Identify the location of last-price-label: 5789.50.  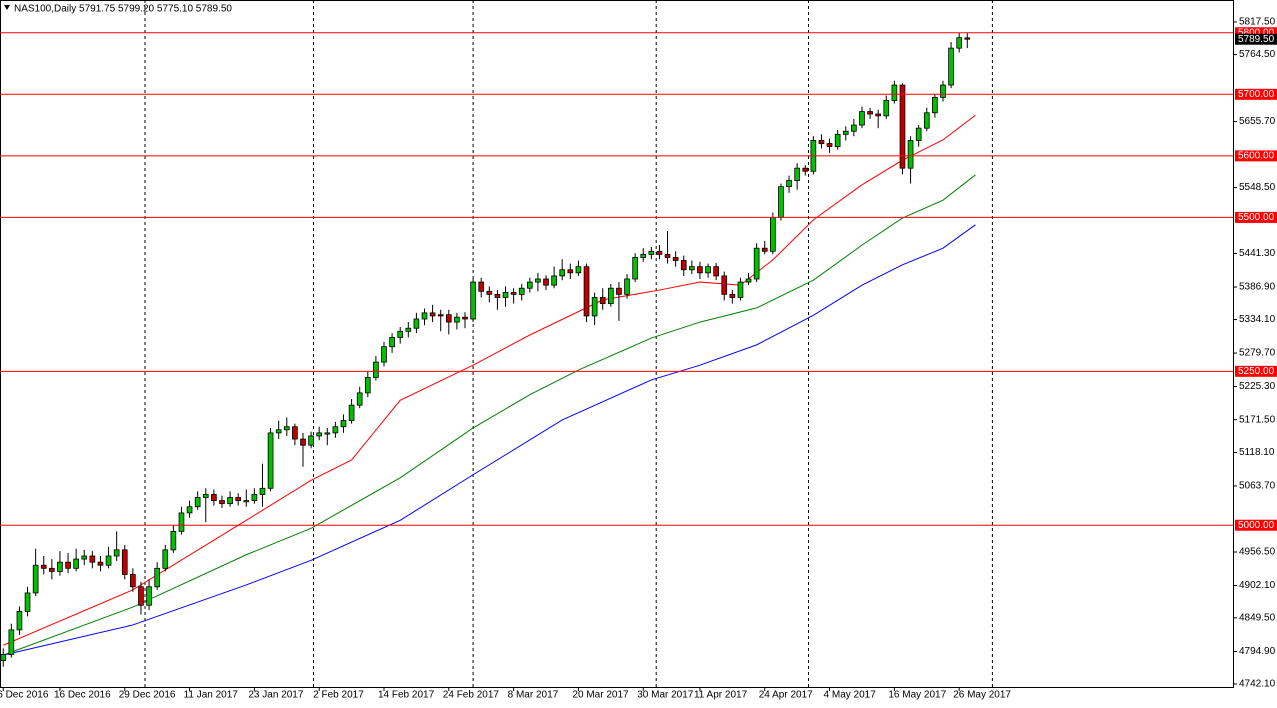
(1256, 39).